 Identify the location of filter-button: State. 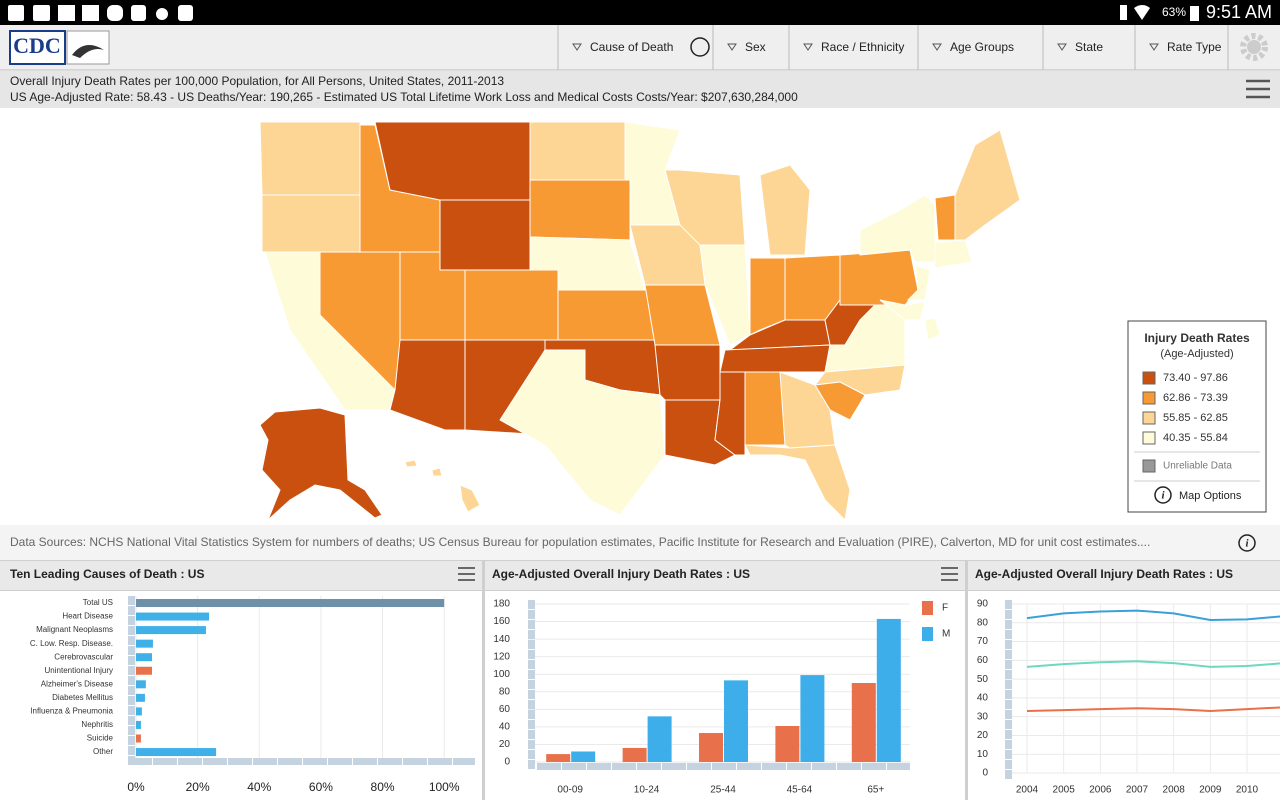
(1072, 47).